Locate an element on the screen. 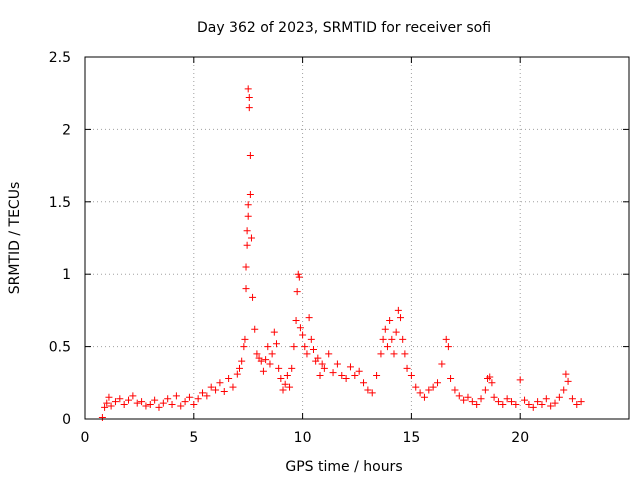 The width and height of the screenshot is (640, 480). y-tick-label: 0.5 is located at coordinates (60, 348).